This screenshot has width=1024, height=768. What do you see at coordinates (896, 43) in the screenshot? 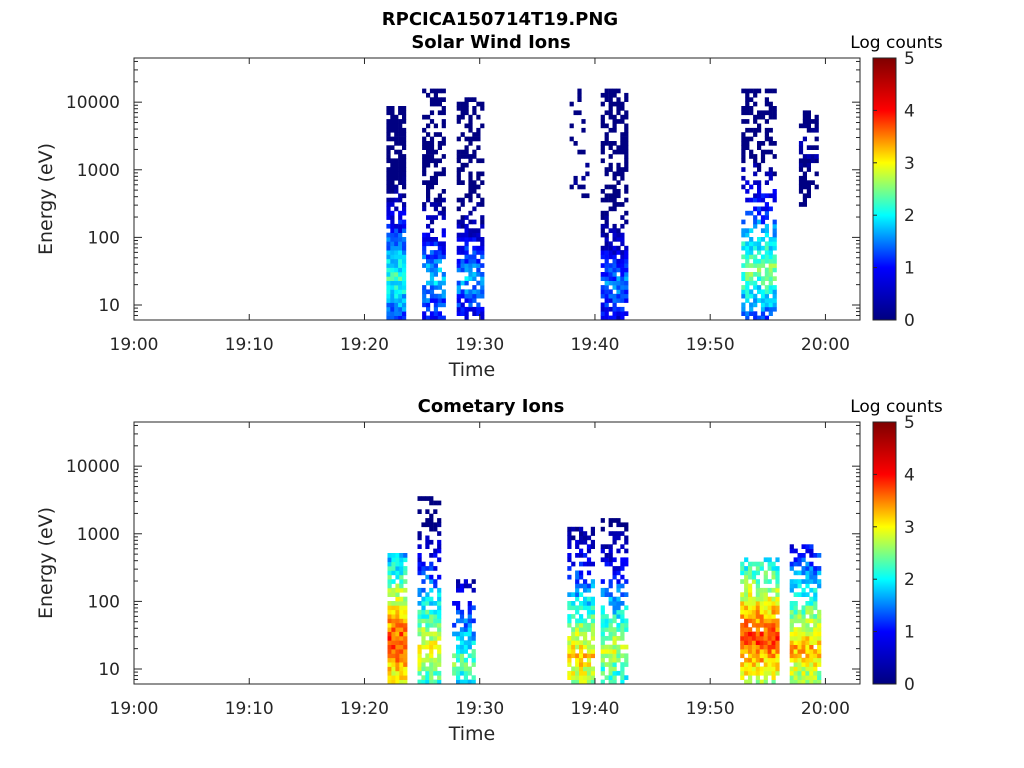
I see `colorbar-label: Log counts` at bounding box center [896, 43].